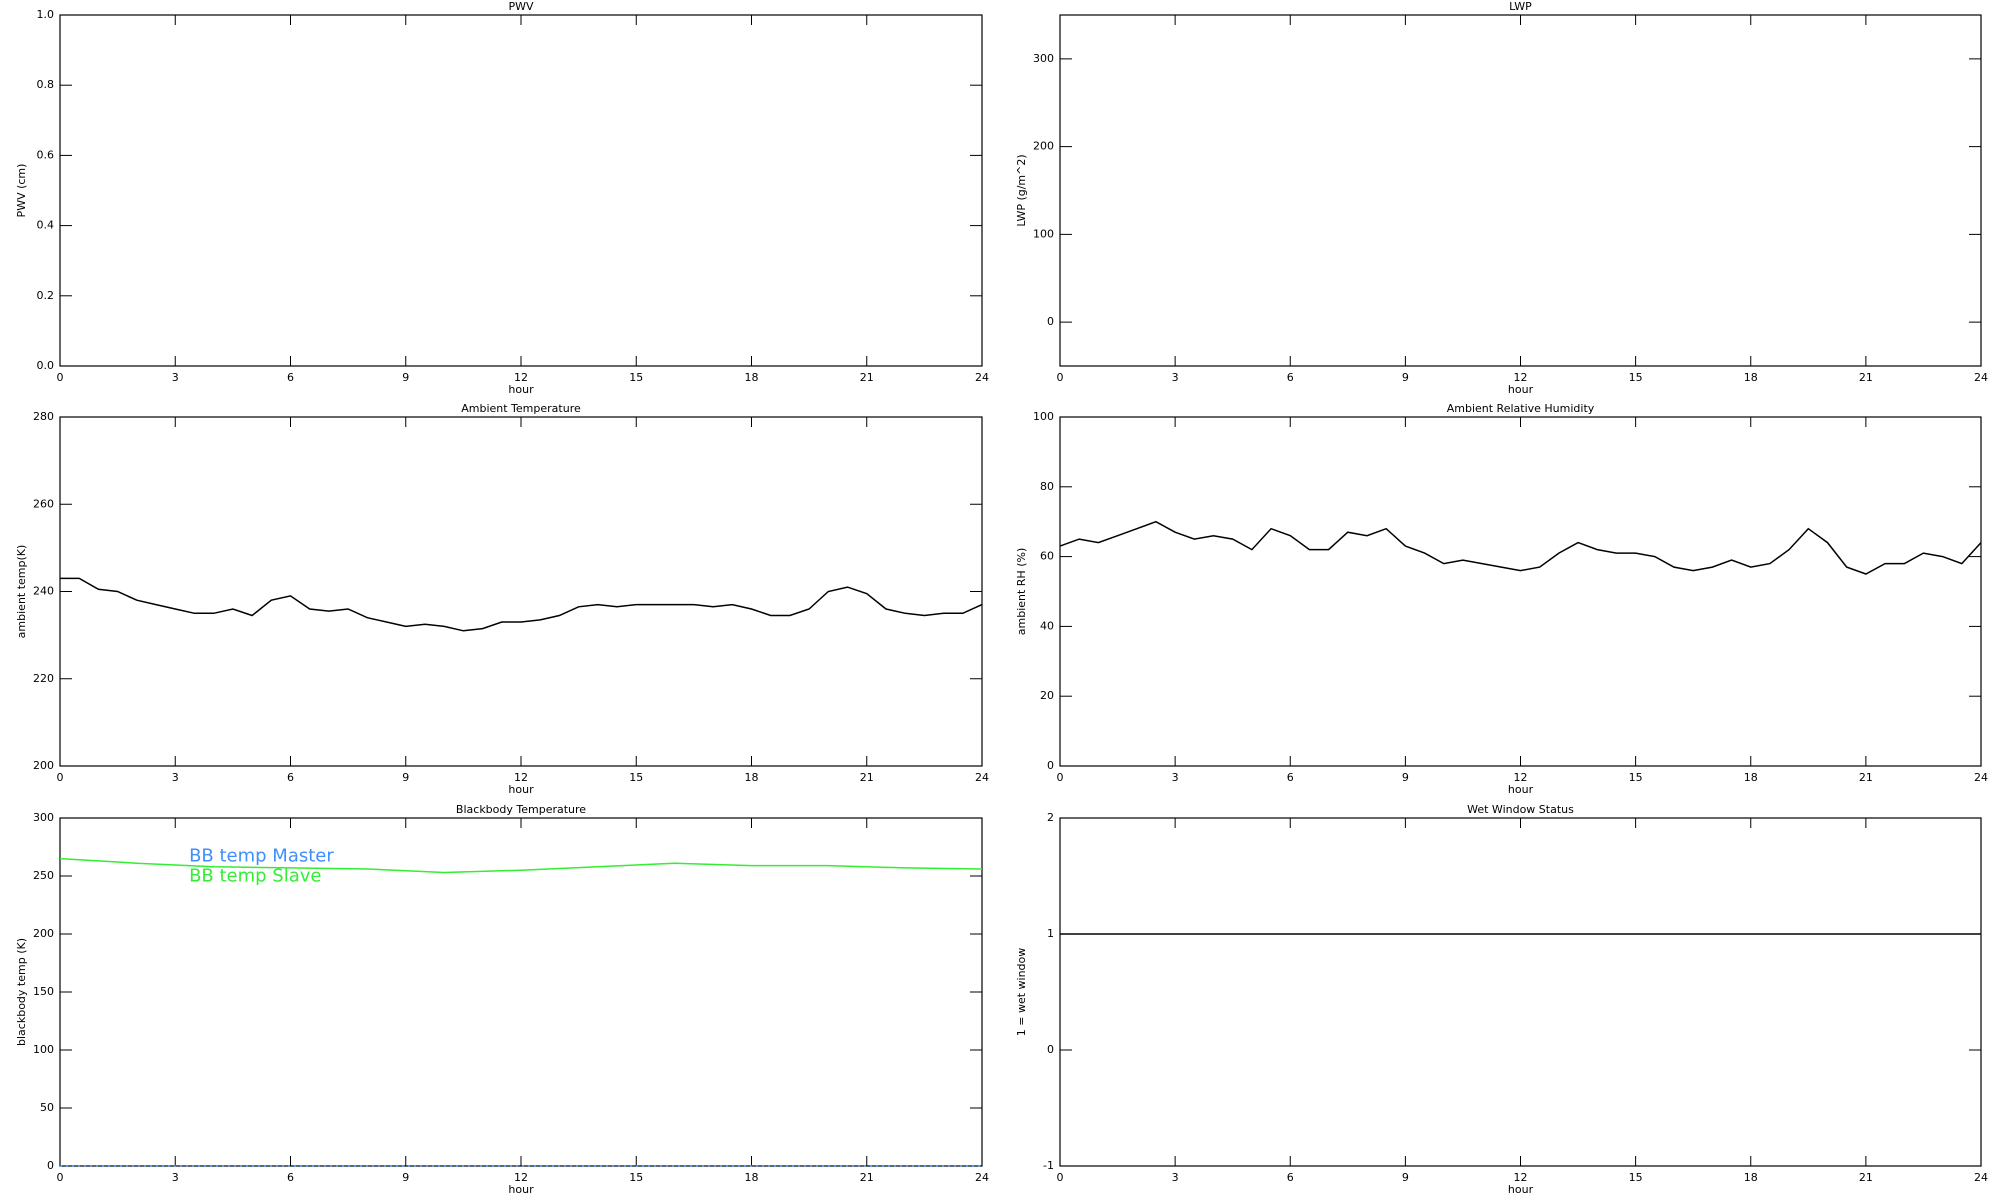 The height and width of the screenshot is (1200, 2000). What do you see at coordinates (1047, 695) in the screenshot?
I see `y-tick-label: 20` at bounding box center [1047, 695].